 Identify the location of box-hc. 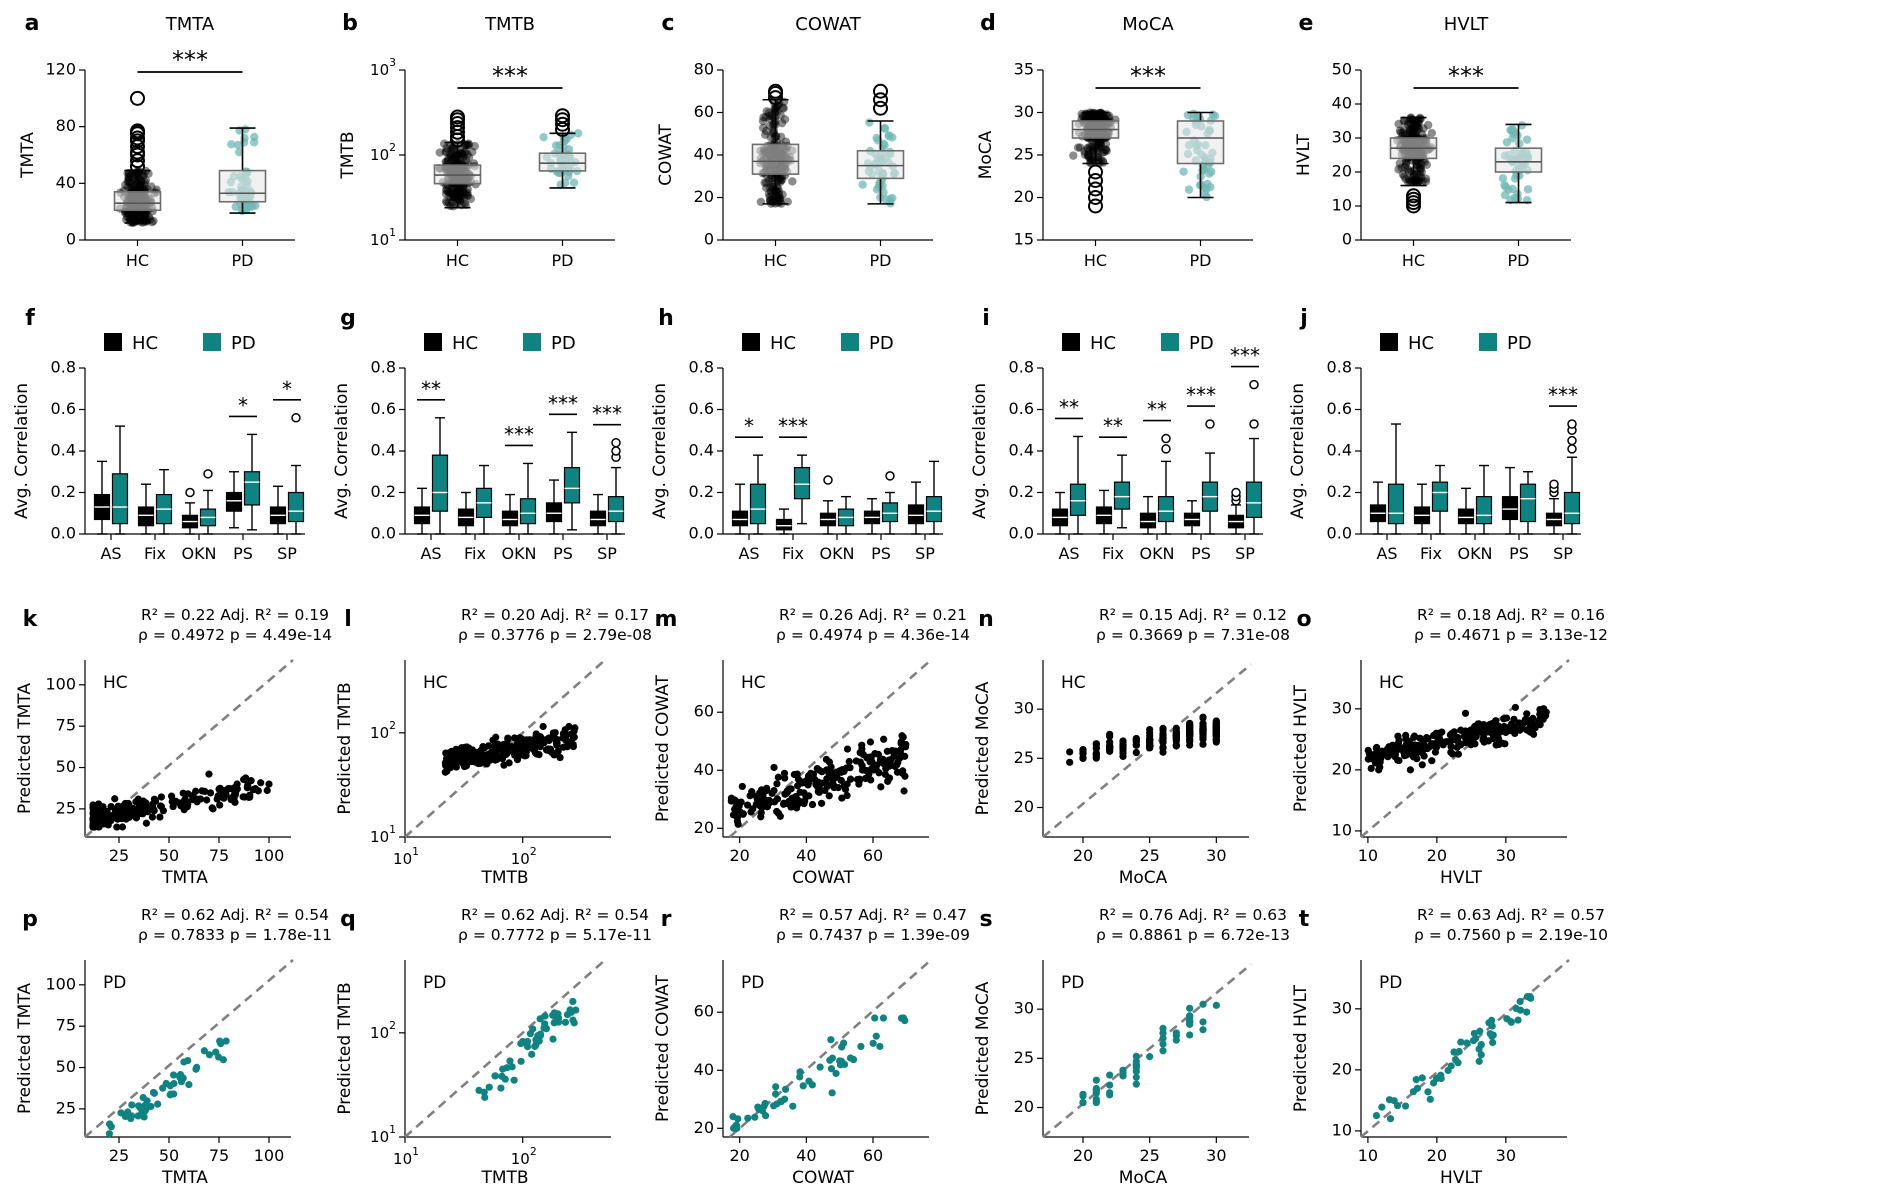
(554, 512).